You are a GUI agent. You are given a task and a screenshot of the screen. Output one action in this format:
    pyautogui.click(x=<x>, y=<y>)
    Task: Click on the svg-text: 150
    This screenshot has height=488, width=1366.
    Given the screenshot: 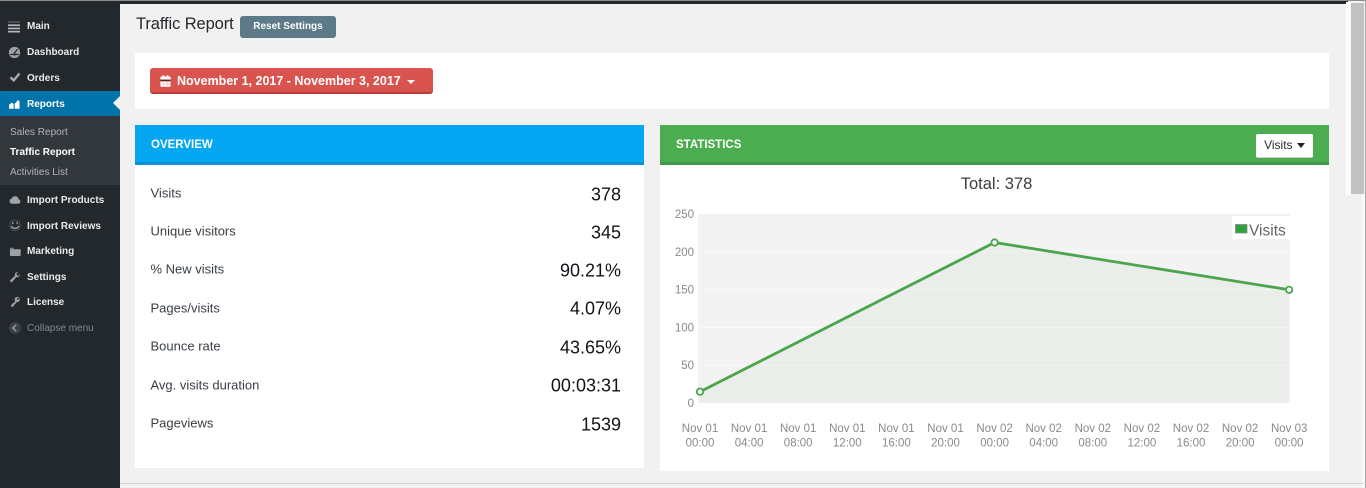 What is the action you would take?
    pyautogui.click(x=684, y=291)
    